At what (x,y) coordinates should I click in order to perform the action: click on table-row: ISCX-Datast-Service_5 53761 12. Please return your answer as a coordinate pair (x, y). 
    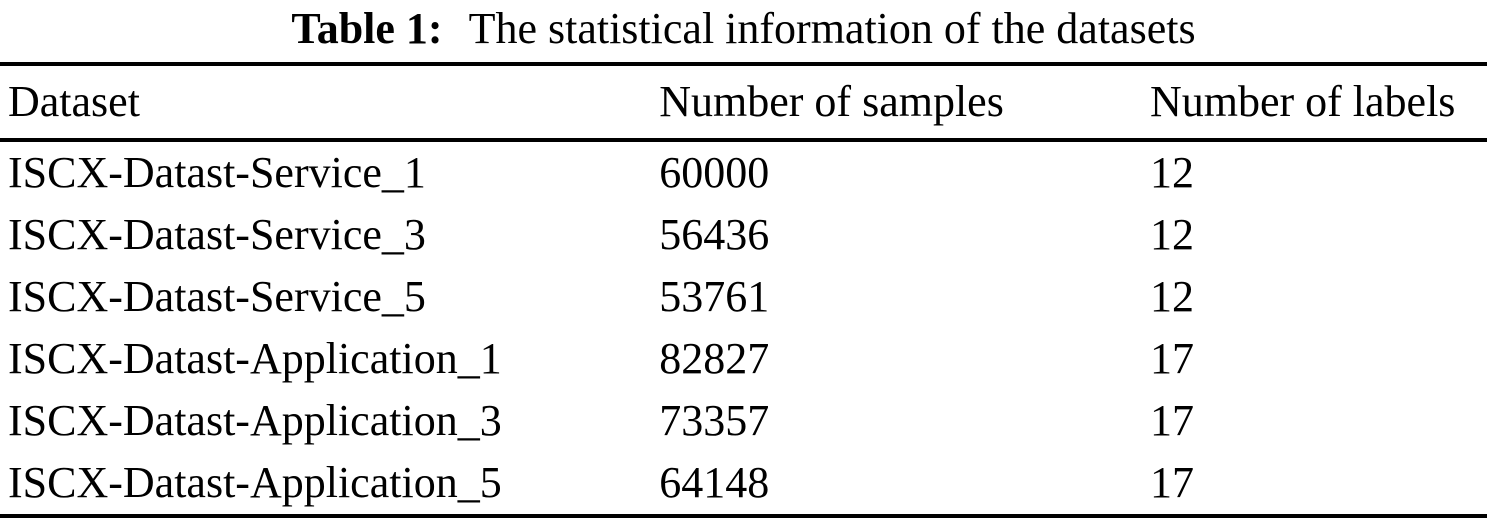
    Looking at the image, I should click on (743, 297).